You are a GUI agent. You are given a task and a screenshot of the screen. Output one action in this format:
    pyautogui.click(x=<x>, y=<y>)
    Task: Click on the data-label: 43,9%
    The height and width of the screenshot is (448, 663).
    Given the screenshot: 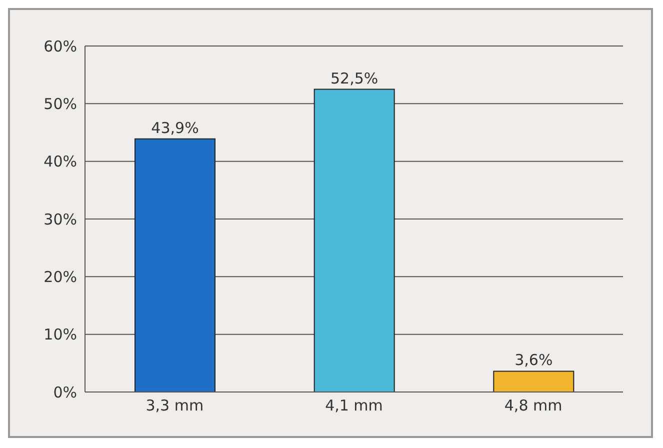 What is the action you would take?
    pyautogui.click(x=175, y=127)
    